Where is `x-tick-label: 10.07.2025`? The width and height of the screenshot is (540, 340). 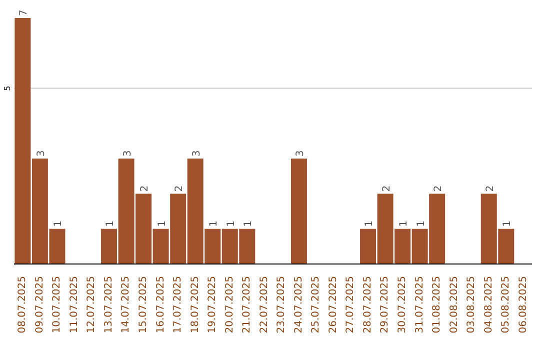 x-tick-label: 10.07.2025 is located at coordinates (57, 305).